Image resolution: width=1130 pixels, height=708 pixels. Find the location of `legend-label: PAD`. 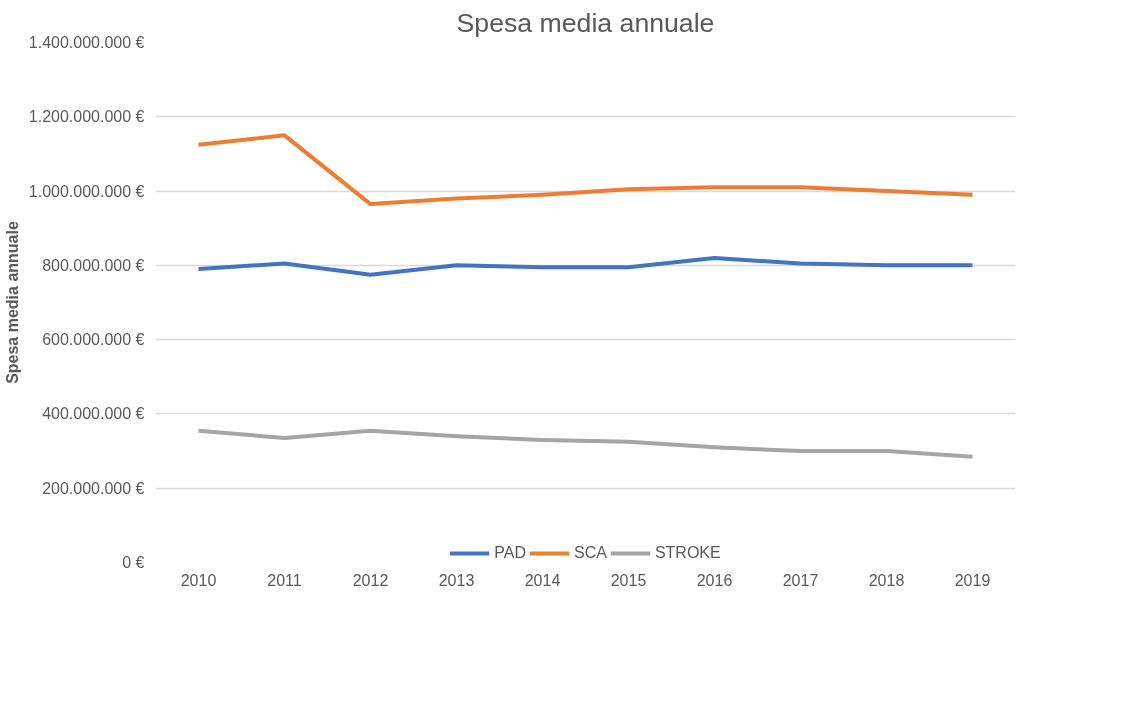

legend-label: PAD is located at coordinates (510, 553).